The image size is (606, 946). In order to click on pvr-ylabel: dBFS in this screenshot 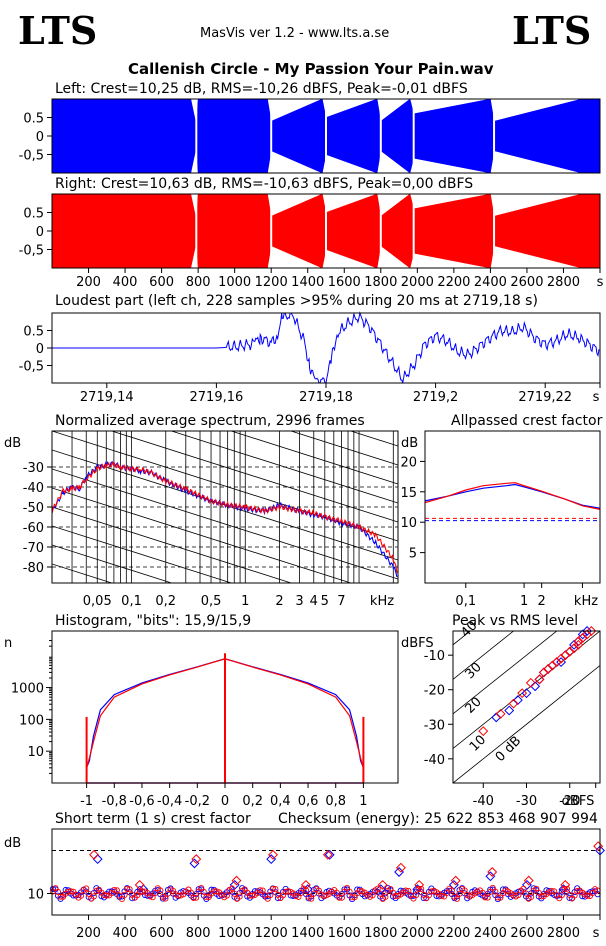, I will do `click(417, 643)`.